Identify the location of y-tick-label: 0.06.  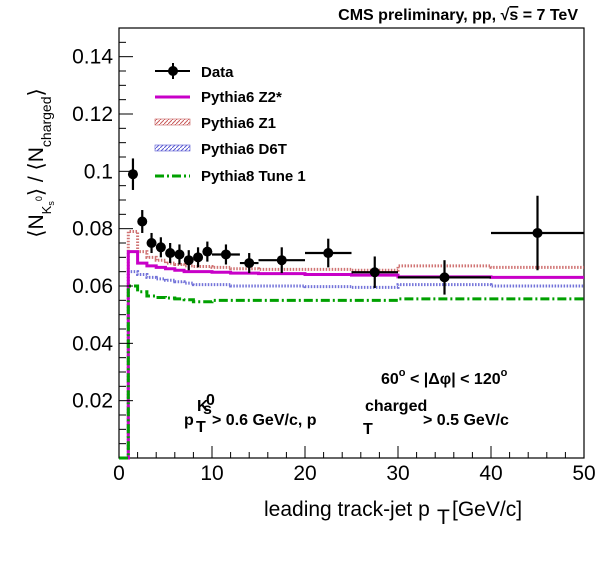
(92, 286).